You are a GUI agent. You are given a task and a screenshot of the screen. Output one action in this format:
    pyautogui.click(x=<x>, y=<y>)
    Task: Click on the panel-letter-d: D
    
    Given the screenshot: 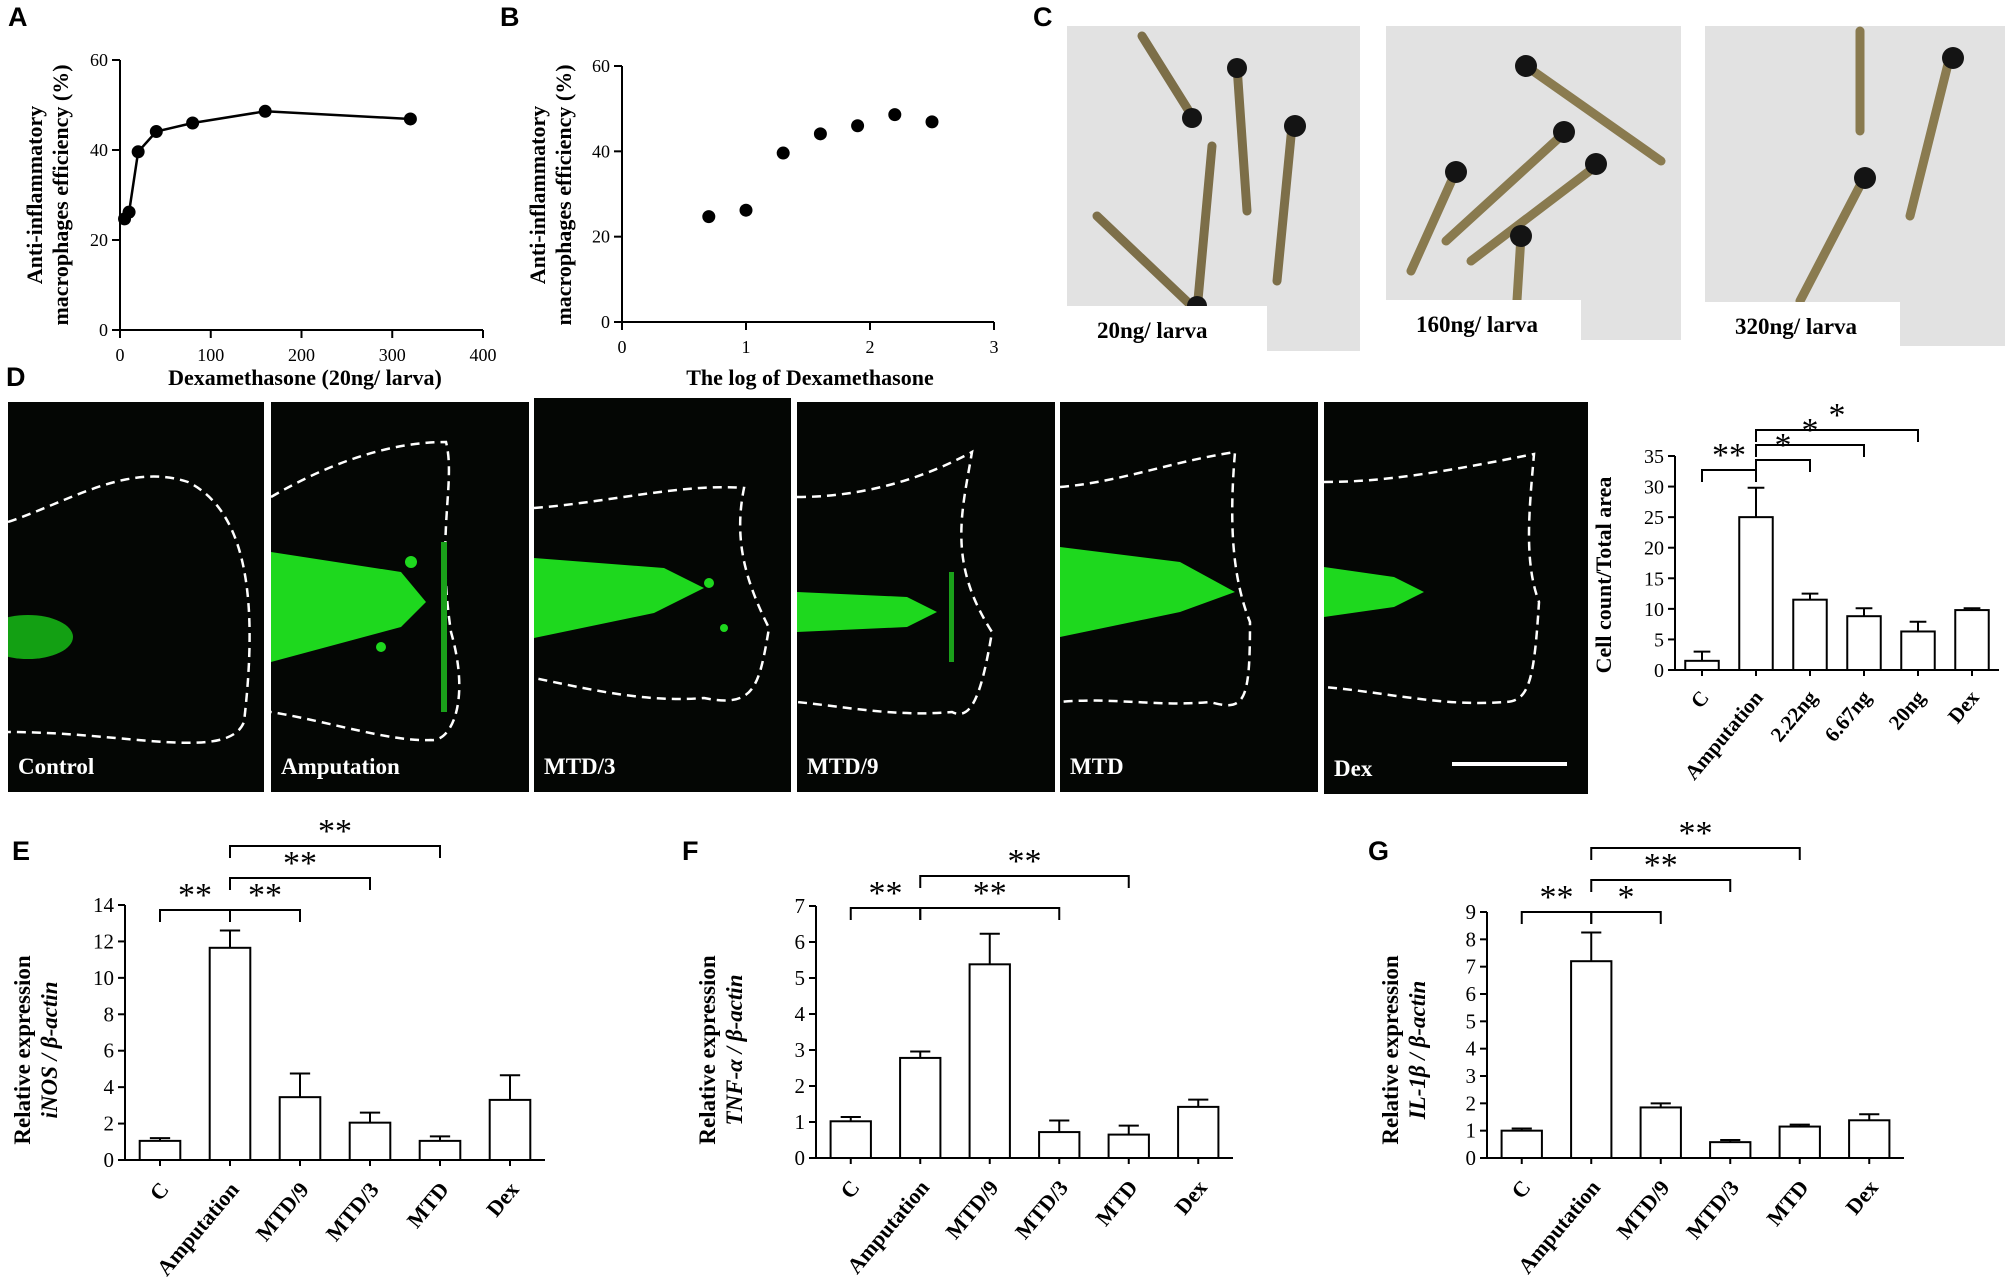 What is the action you would take?
    pyautogui.click(x=16, y=377)
    